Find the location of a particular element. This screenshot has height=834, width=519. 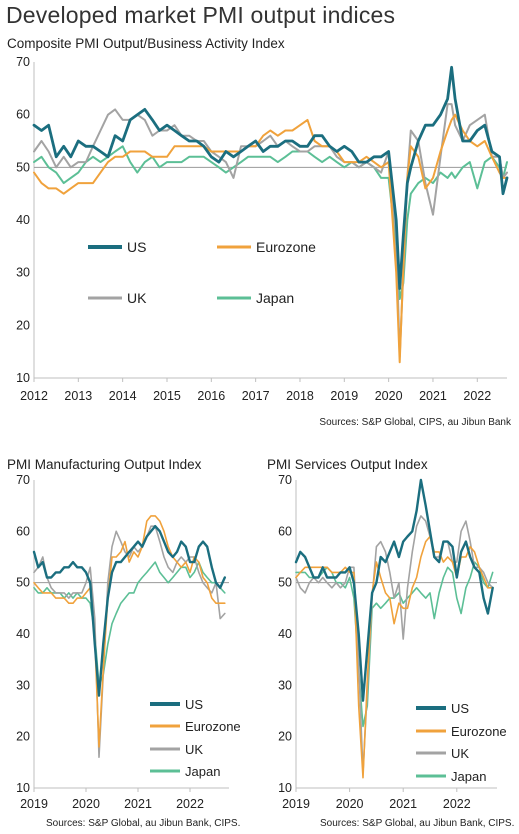

series-line-japan is located at coordinates (129, 624).